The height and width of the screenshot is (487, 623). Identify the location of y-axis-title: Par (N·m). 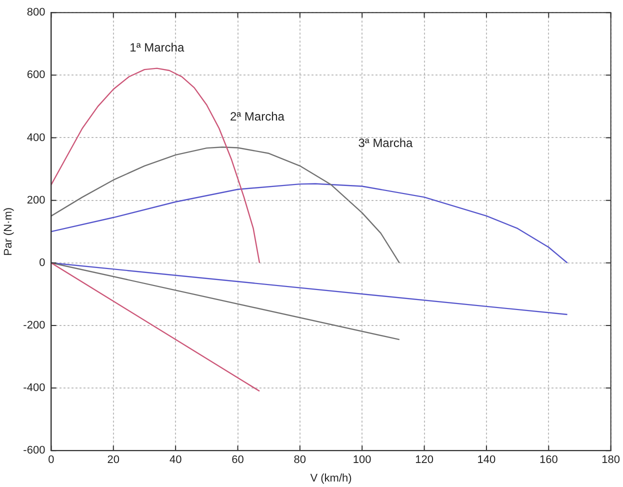
(8, 231).